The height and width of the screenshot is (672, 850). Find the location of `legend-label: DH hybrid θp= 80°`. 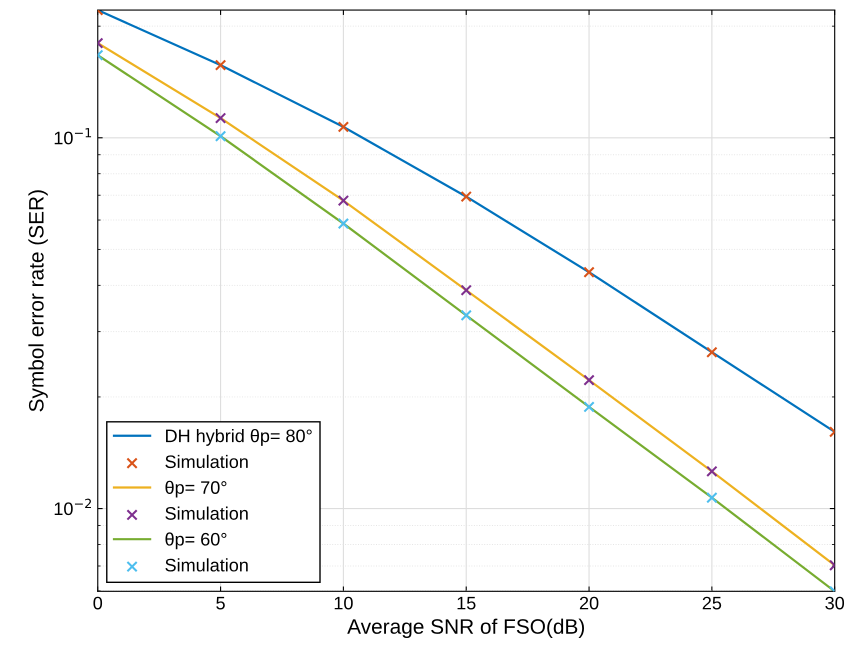

legend-label: DH hybrid θp= 80° is located at coordinates (239, 437).